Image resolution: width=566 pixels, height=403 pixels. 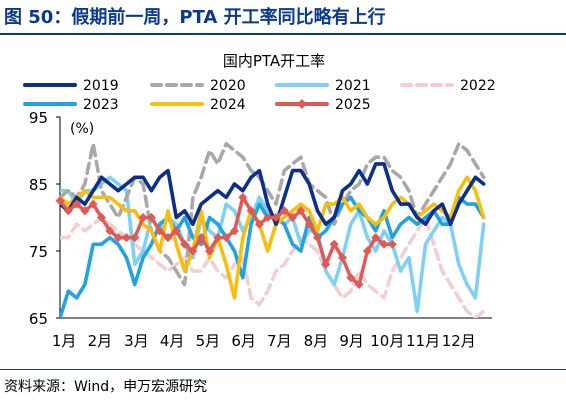 I want to click on x-tick-label-1: 1月, so click(x=64, y=341).